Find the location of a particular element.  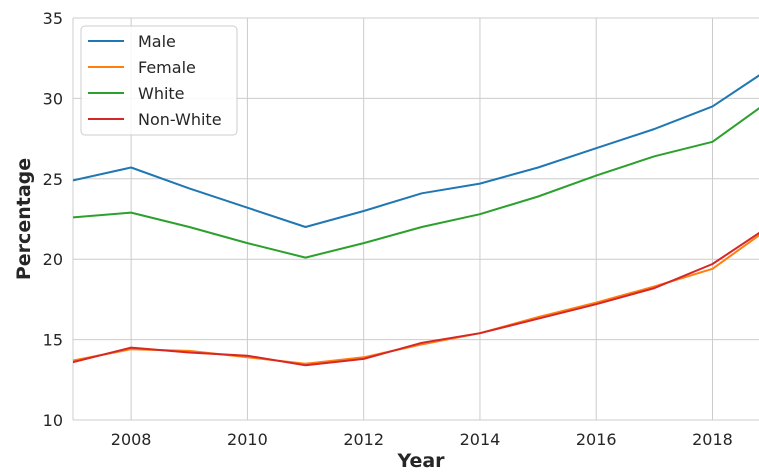

x-tick-label: 2012 is located at coordinates (363, 439).